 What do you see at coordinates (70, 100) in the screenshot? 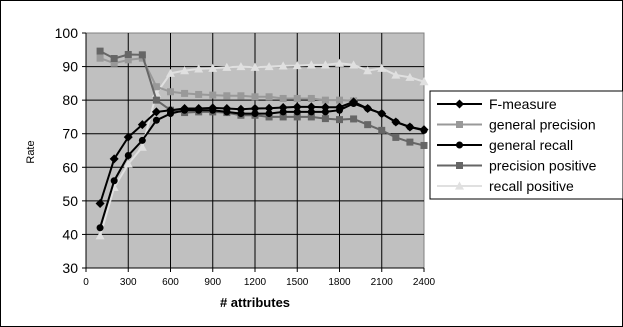
I see `y-tick-label: 80` at bounding box center [70, 100].